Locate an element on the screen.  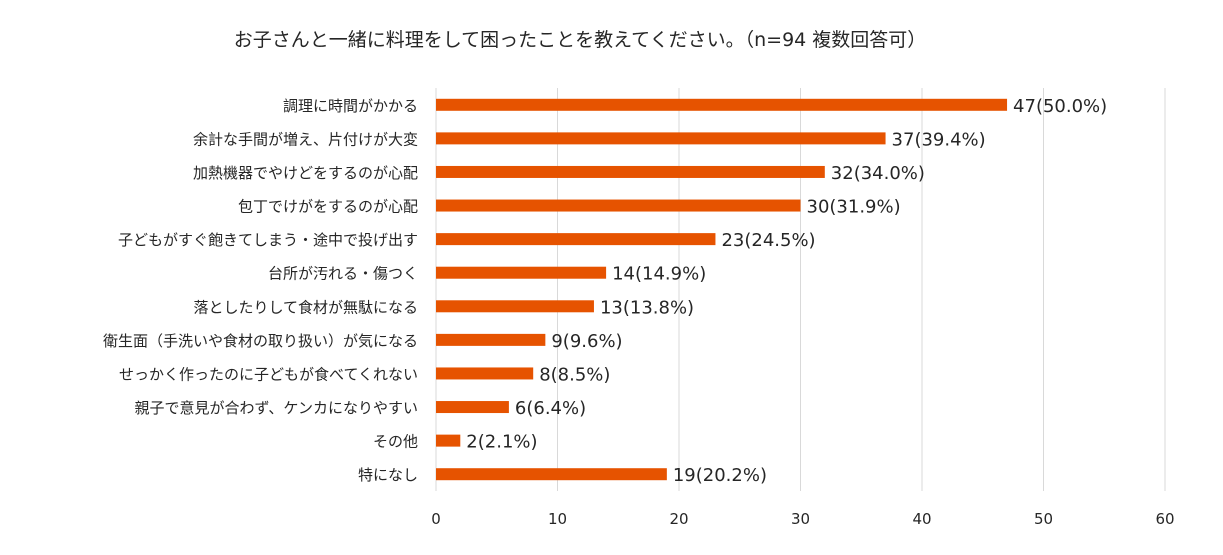
category-label: 衛生面（手洗いや食材の取り扱い）が気になる is located at coordinates (260, 341).